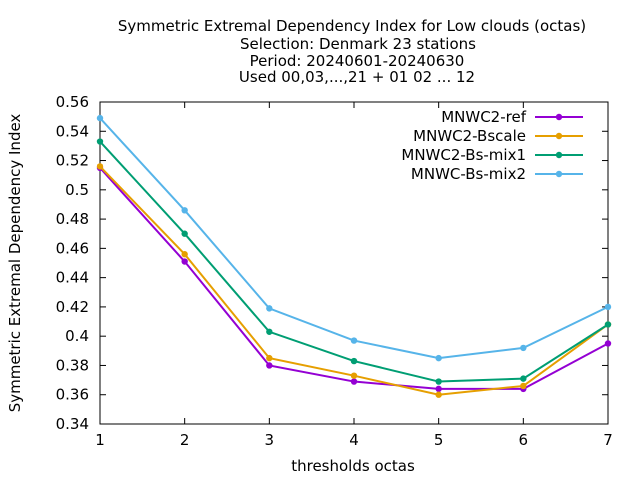 This screenshot has height=480, width=640. I want to click on y-tick-label: 0.52, so click(72, 161).